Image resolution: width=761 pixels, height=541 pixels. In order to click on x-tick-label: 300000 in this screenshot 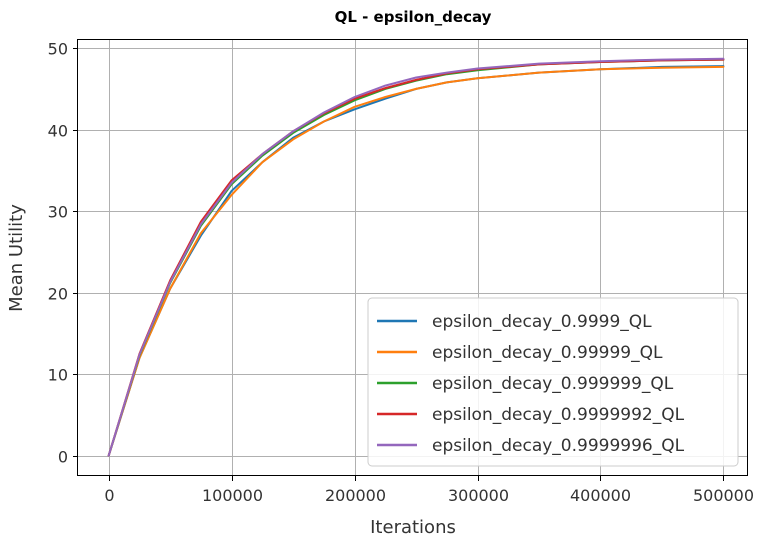, I will do `click(478, 495)`.